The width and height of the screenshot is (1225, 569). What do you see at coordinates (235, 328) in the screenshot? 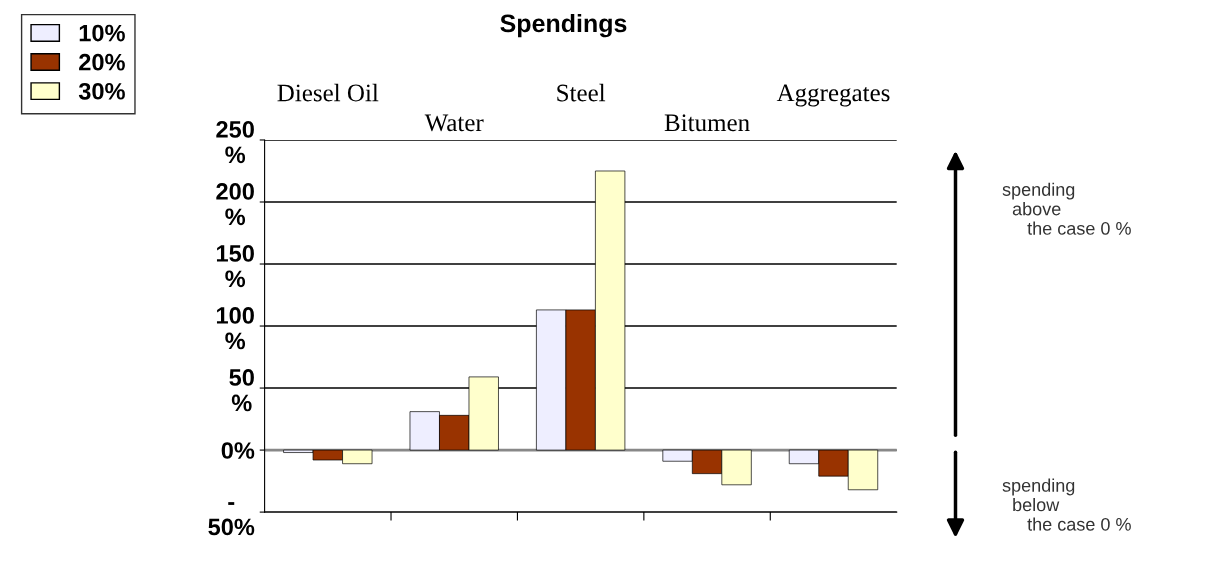
I see `y-tick-label: 100 %` at bounding box center [235, 328].